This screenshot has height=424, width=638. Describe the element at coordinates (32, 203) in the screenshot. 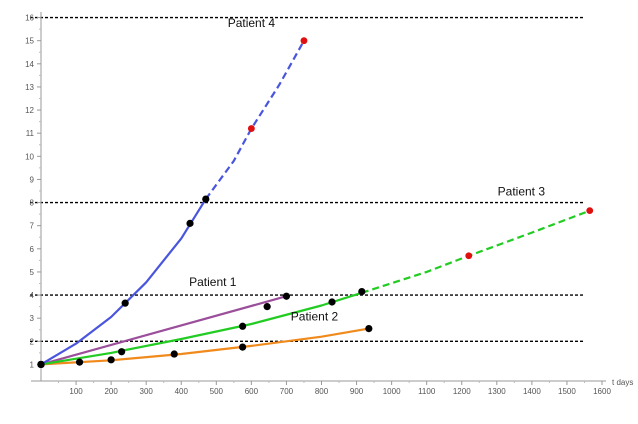

I see `y-tick-label: 8` at that location.